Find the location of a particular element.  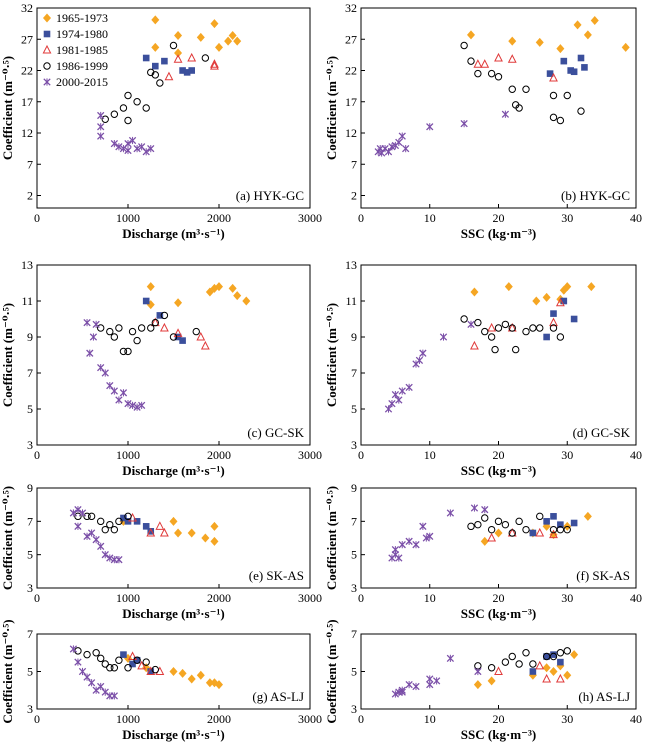

y-tick-label: 13 is located at coordinates (27, 265).